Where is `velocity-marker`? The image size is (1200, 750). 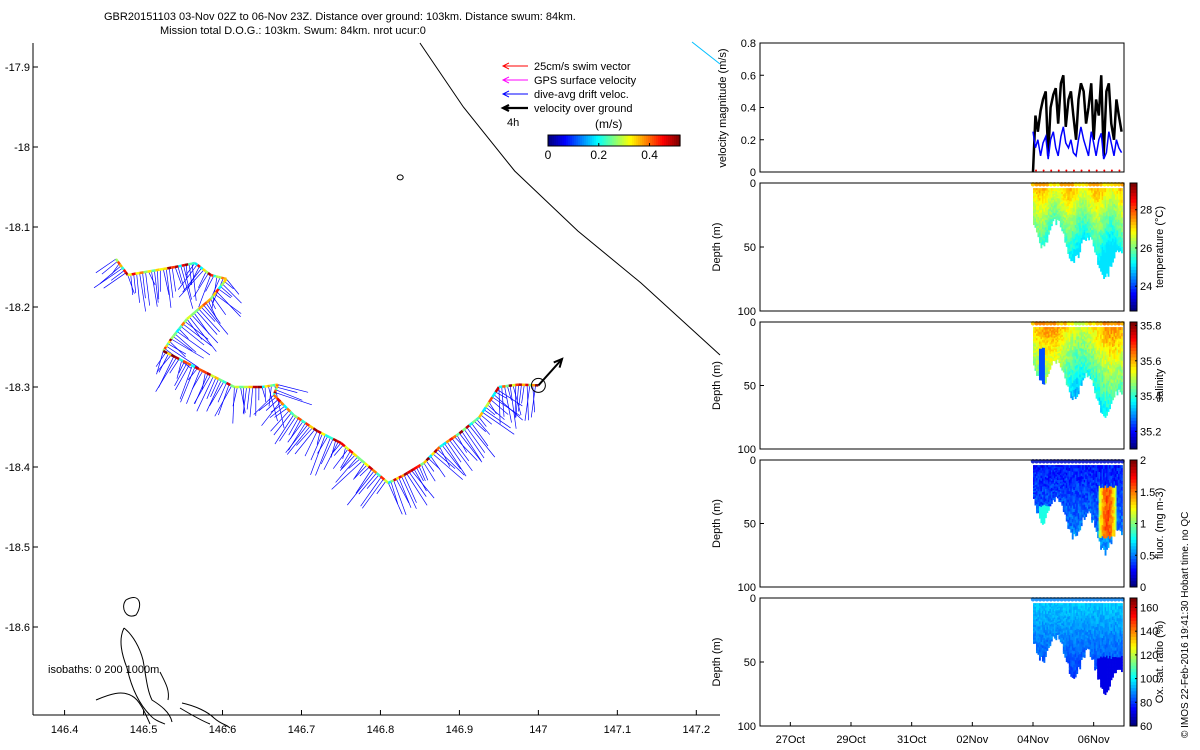 velocity-marker is located at coordinates (1104, 170).